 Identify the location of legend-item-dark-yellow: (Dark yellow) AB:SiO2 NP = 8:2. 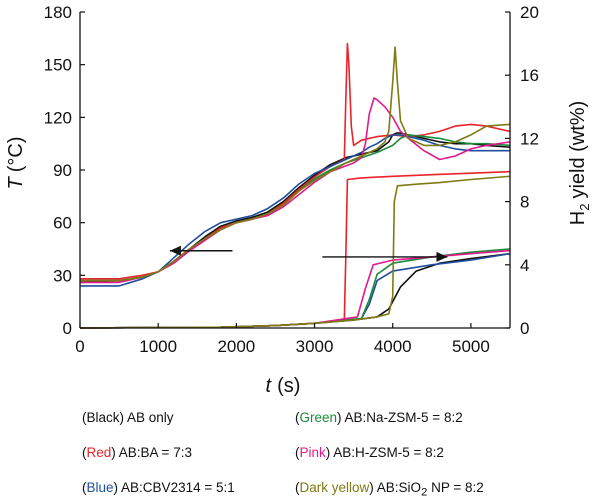
(389, 489).